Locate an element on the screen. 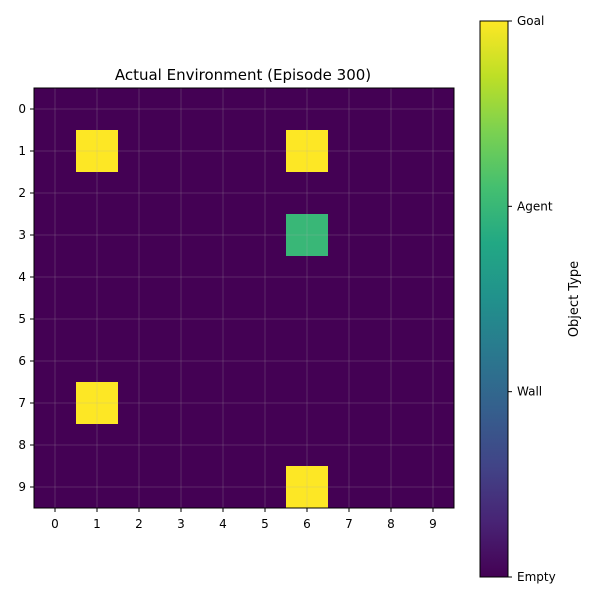 The height and width of the screenshot is (600, 600). colorbar-tick-label: Agent is located at coordinates (535, 206).